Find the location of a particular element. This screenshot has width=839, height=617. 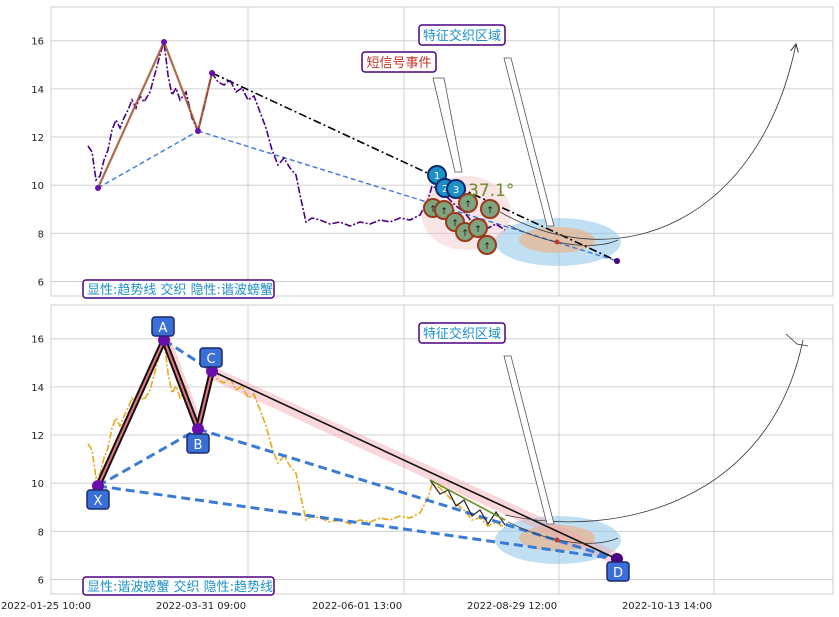

pattern-label-b: B is located at coordinates (198, 445).